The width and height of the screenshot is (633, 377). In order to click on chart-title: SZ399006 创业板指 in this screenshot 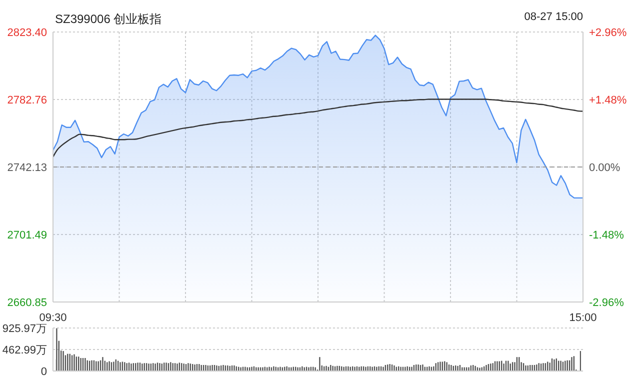, I will do `click(108, 19)`.